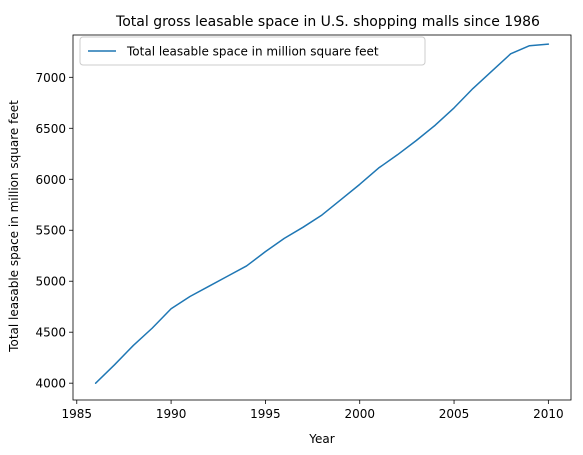  What do you see at coordinates (50, 333) in the screenshot?
I see `y-tick-label: 4500` at bounding box center [50, 333].